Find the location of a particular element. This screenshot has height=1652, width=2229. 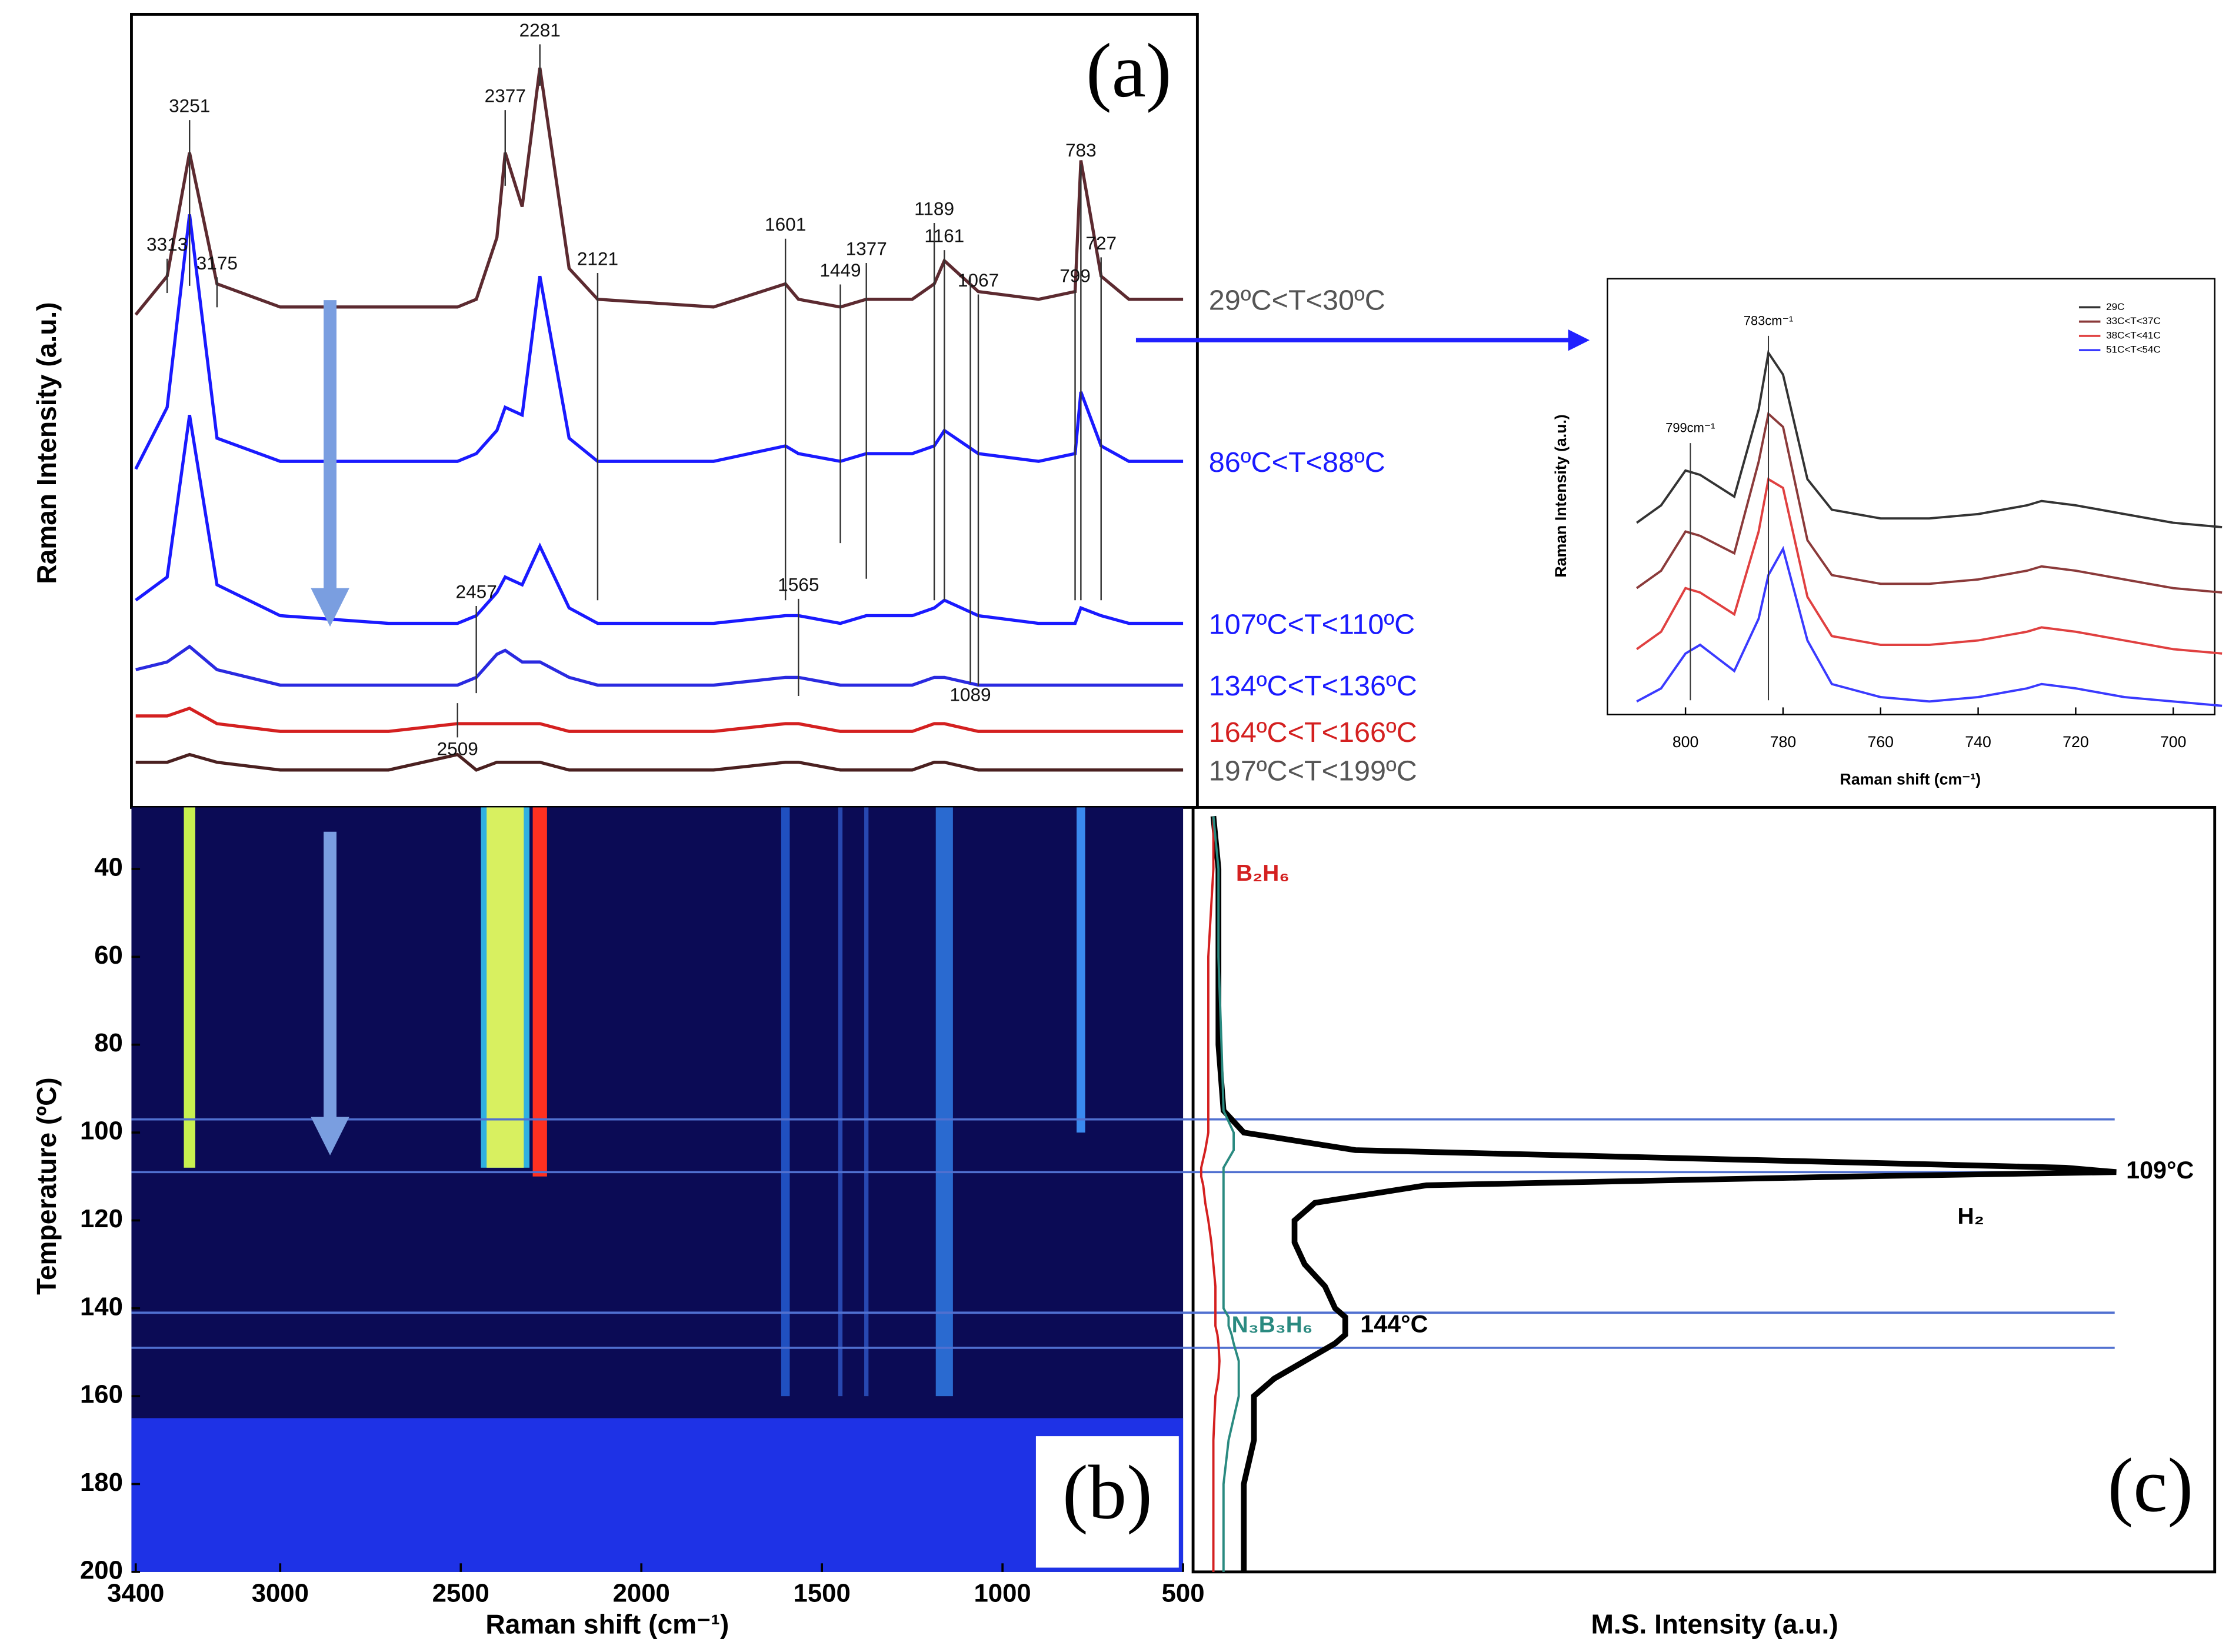

peak-label: 3175 is located at coordinates (217, 263).